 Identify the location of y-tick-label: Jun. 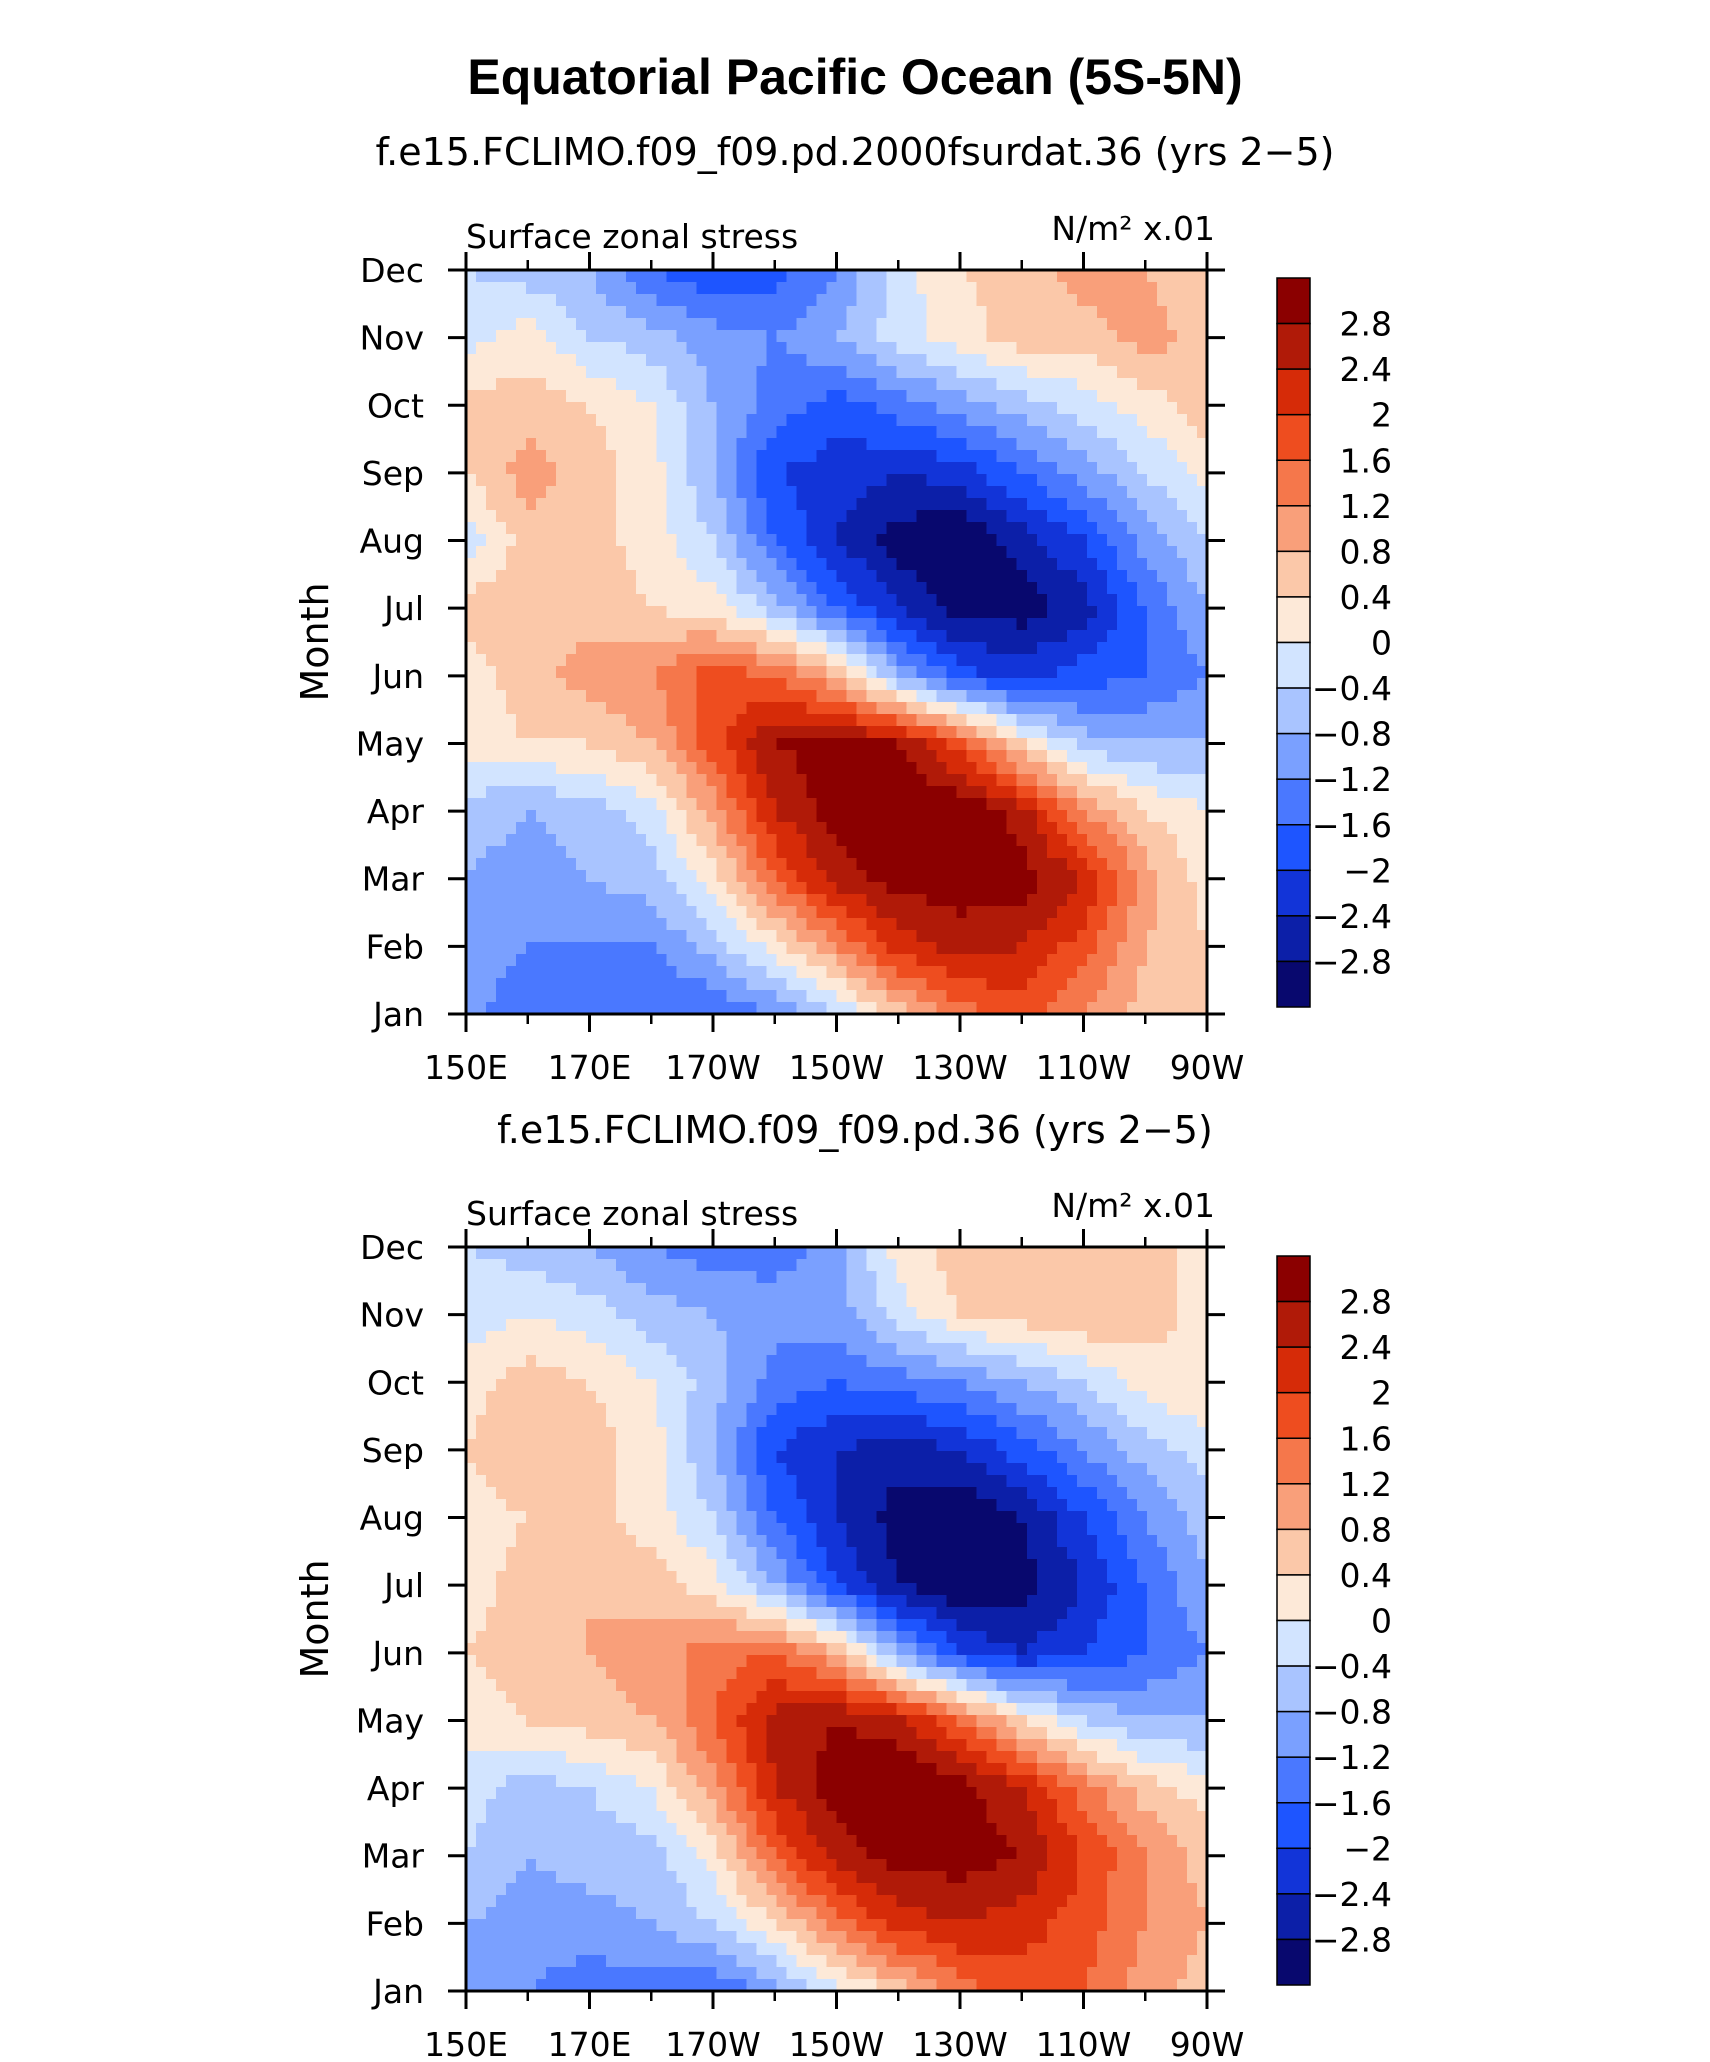
(397, 676).